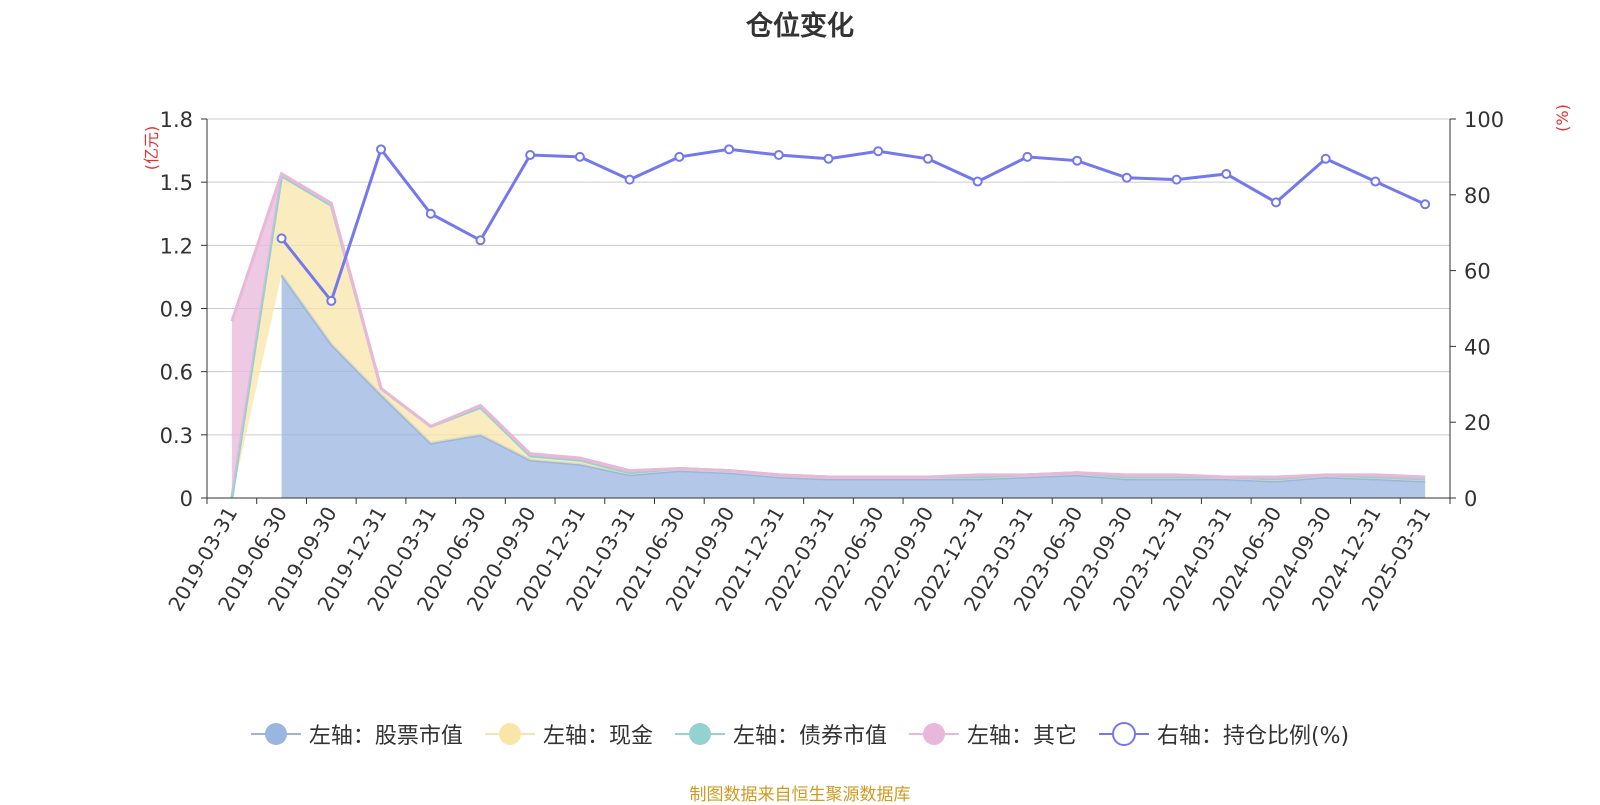 The width and height of the screenshot is (1600, 805). I want to click on right-tick-label: 0, so click(1470, 499).